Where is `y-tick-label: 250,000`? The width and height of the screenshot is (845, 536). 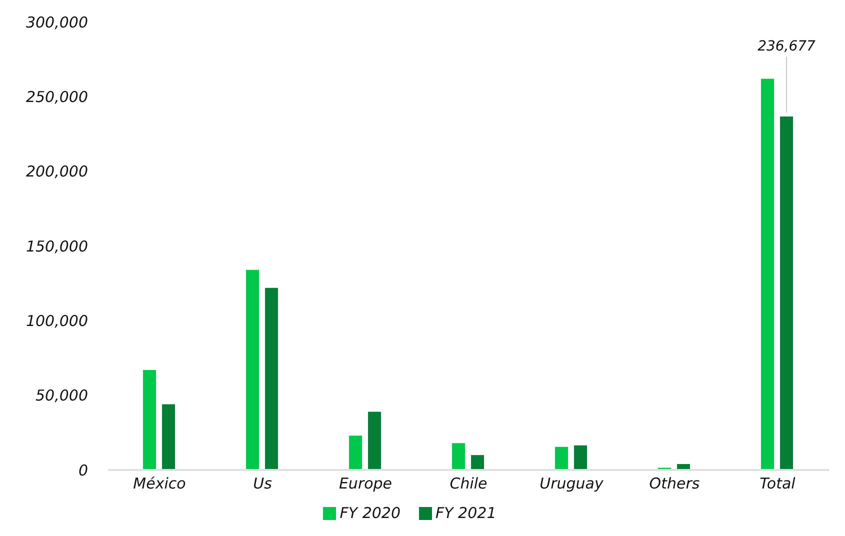 y-tick-label: 250,000 is located at coordinates (57, 97).